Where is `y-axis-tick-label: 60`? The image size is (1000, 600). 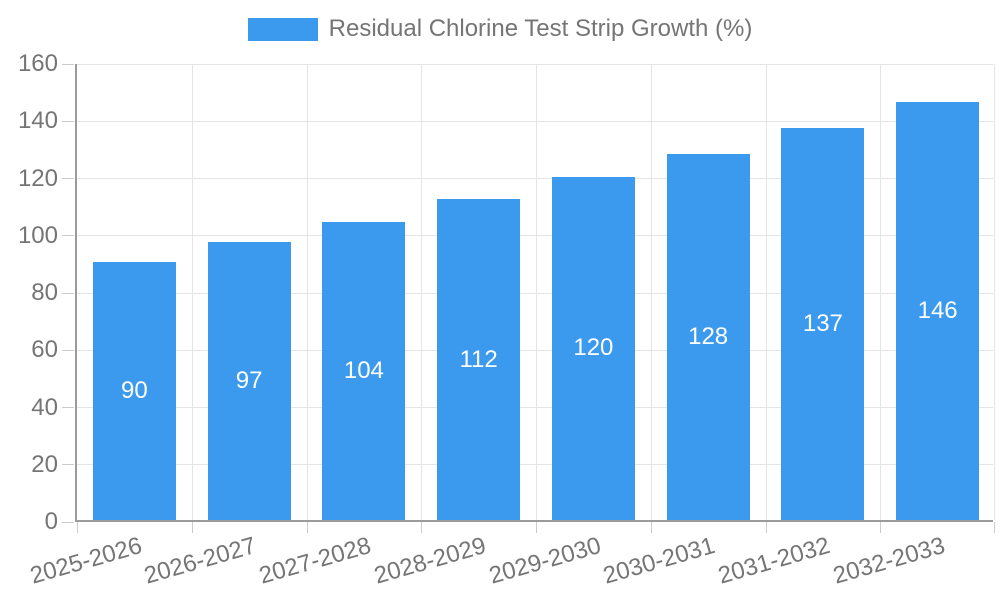
y-axis-tick-label: 60 is located at coordinates (44, 350).